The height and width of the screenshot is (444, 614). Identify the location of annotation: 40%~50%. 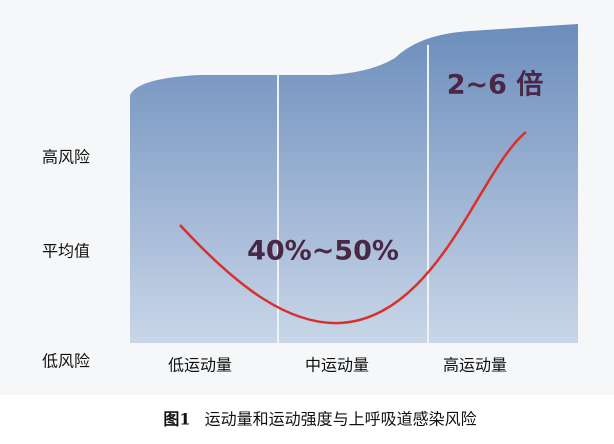
(323, 251).